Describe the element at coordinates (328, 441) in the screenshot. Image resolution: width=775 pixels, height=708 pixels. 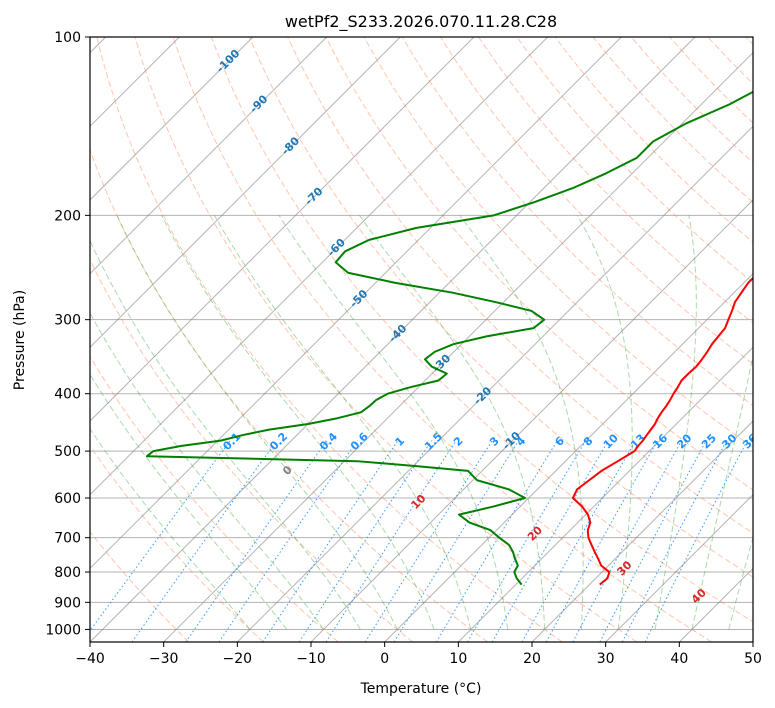
I see `mixing-ratio-label: 0.4` at that location.